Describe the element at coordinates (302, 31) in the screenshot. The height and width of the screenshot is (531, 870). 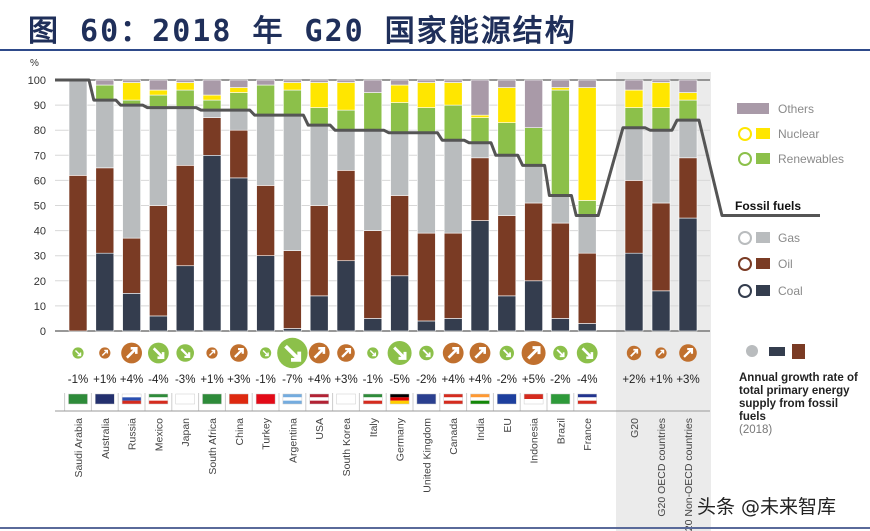
I see `page-title: 图 60：2018 年 G20 国家能源结构` at that location.